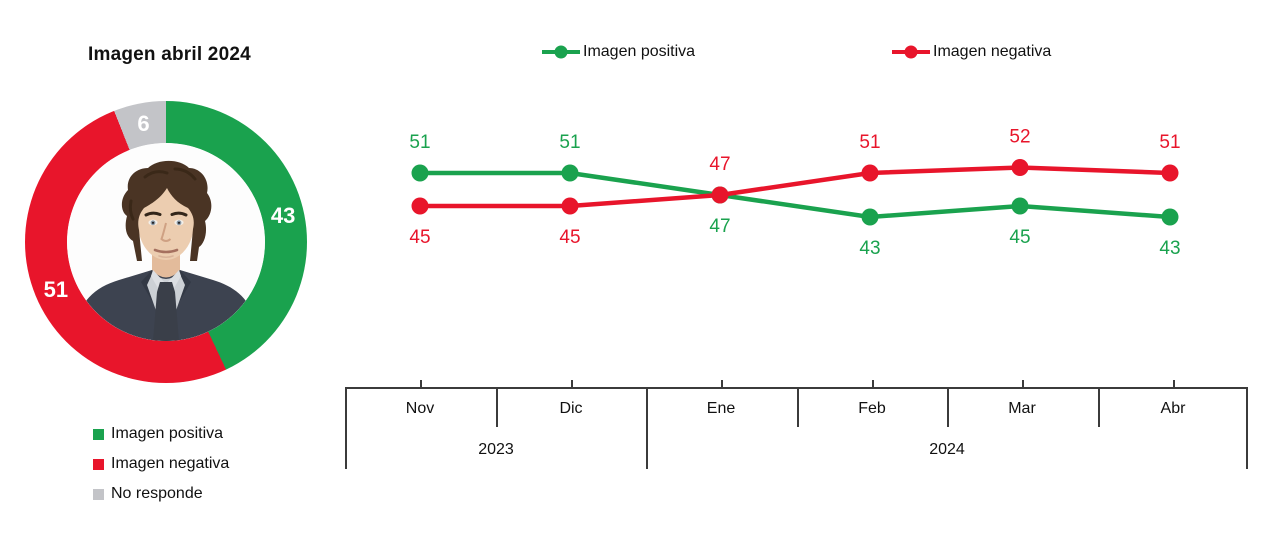 The width and height of the screenshot is (1266, 541). Describe the element at coordinates (157, 493) in the screenshot. I see `donut-legend-label: No responde` at that location.